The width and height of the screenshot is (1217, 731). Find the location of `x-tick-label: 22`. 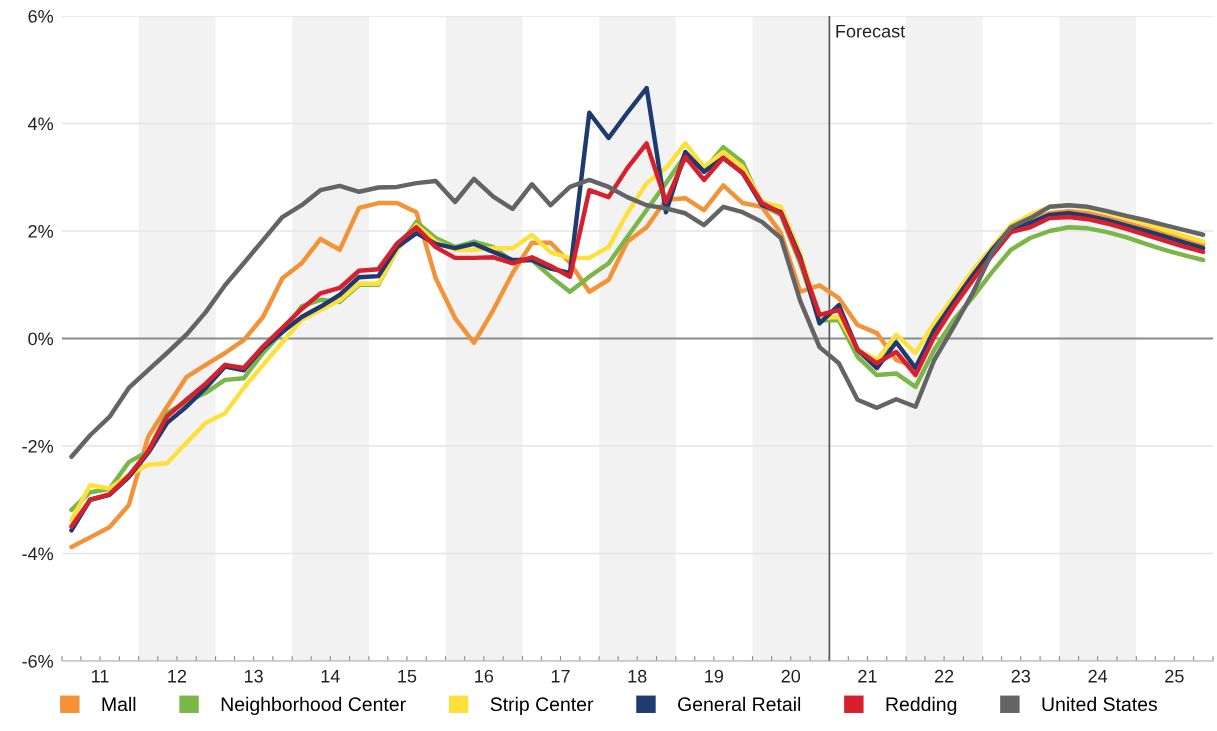

x-tick-label: 22 is located at coordinates (944, 676).